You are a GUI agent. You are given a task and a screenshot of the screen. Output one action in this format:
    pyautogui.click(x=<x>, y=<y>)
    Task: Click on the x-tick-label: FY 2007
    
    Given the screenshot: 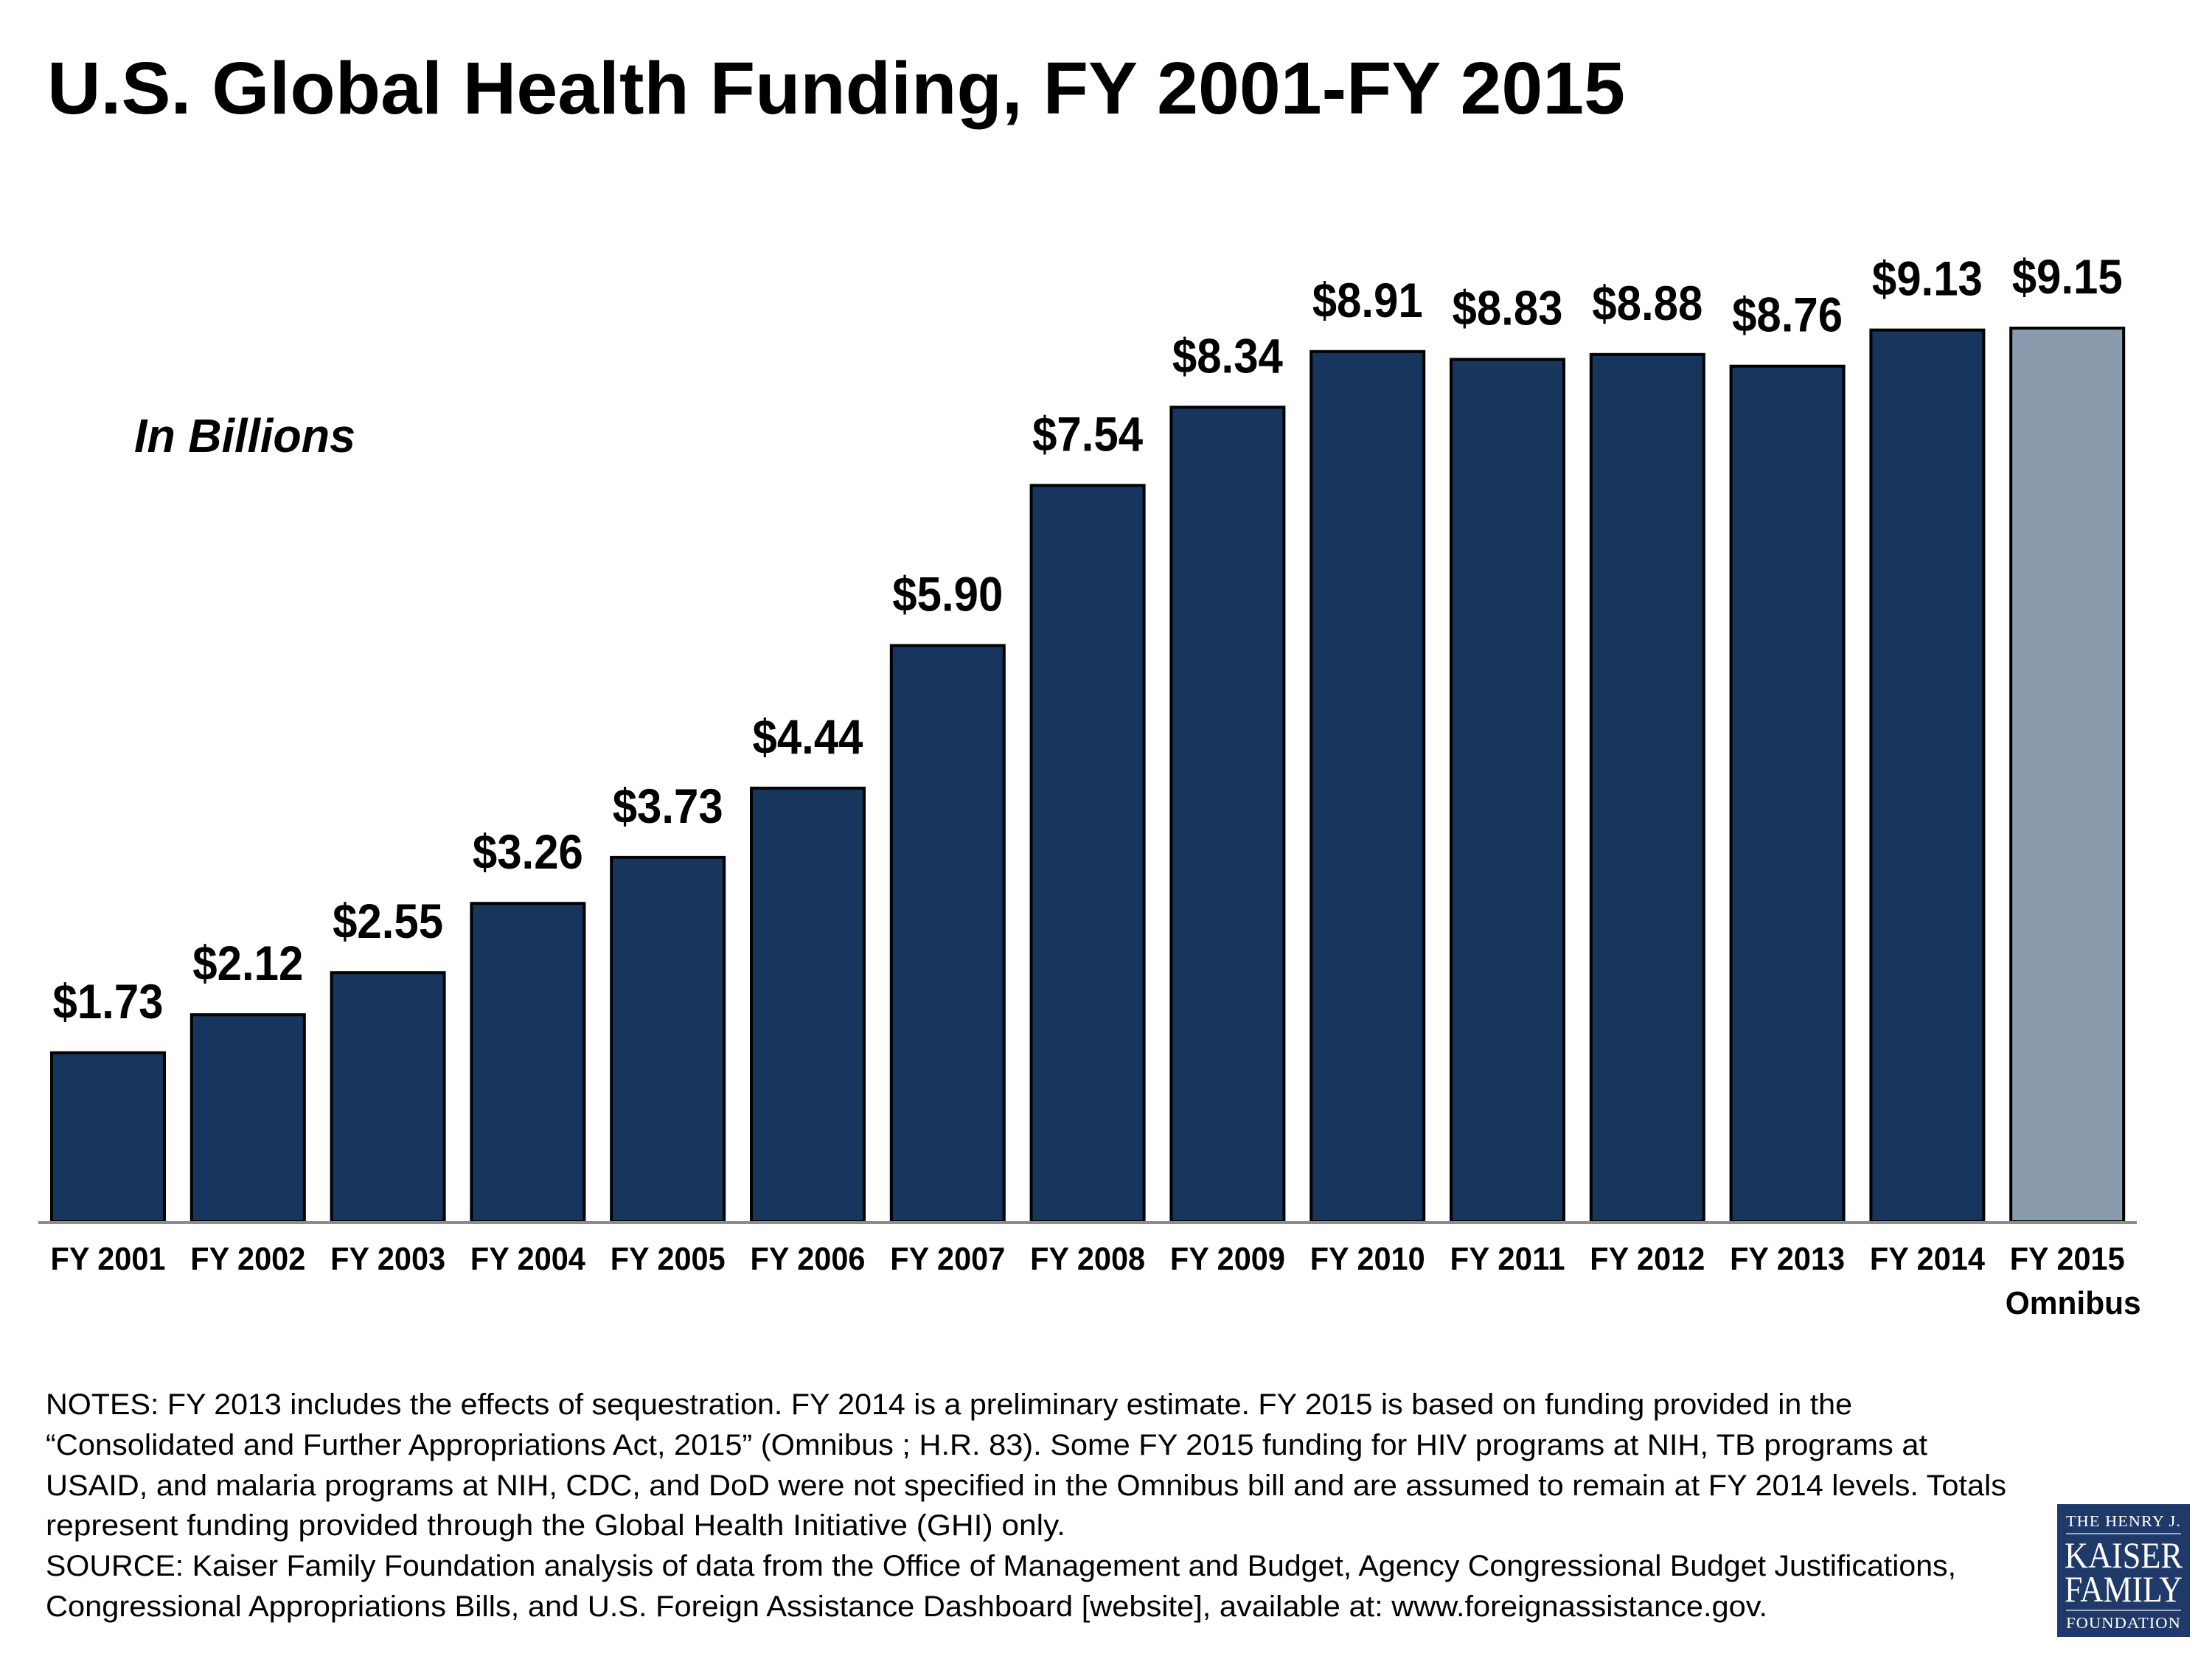 What is the action you would take?
    pyautogui.click(x=947, y=1259)
    